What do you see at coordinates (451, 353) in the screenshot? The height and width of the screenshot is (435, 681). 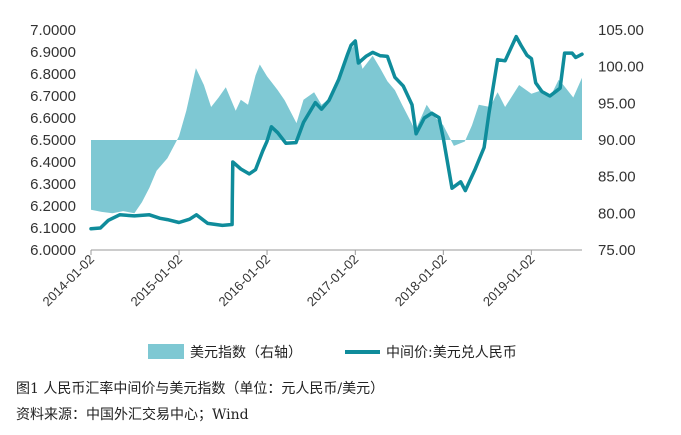 I see `legend-line-label: 中间价:美元兑人民币` at bounding box center [451, 353].